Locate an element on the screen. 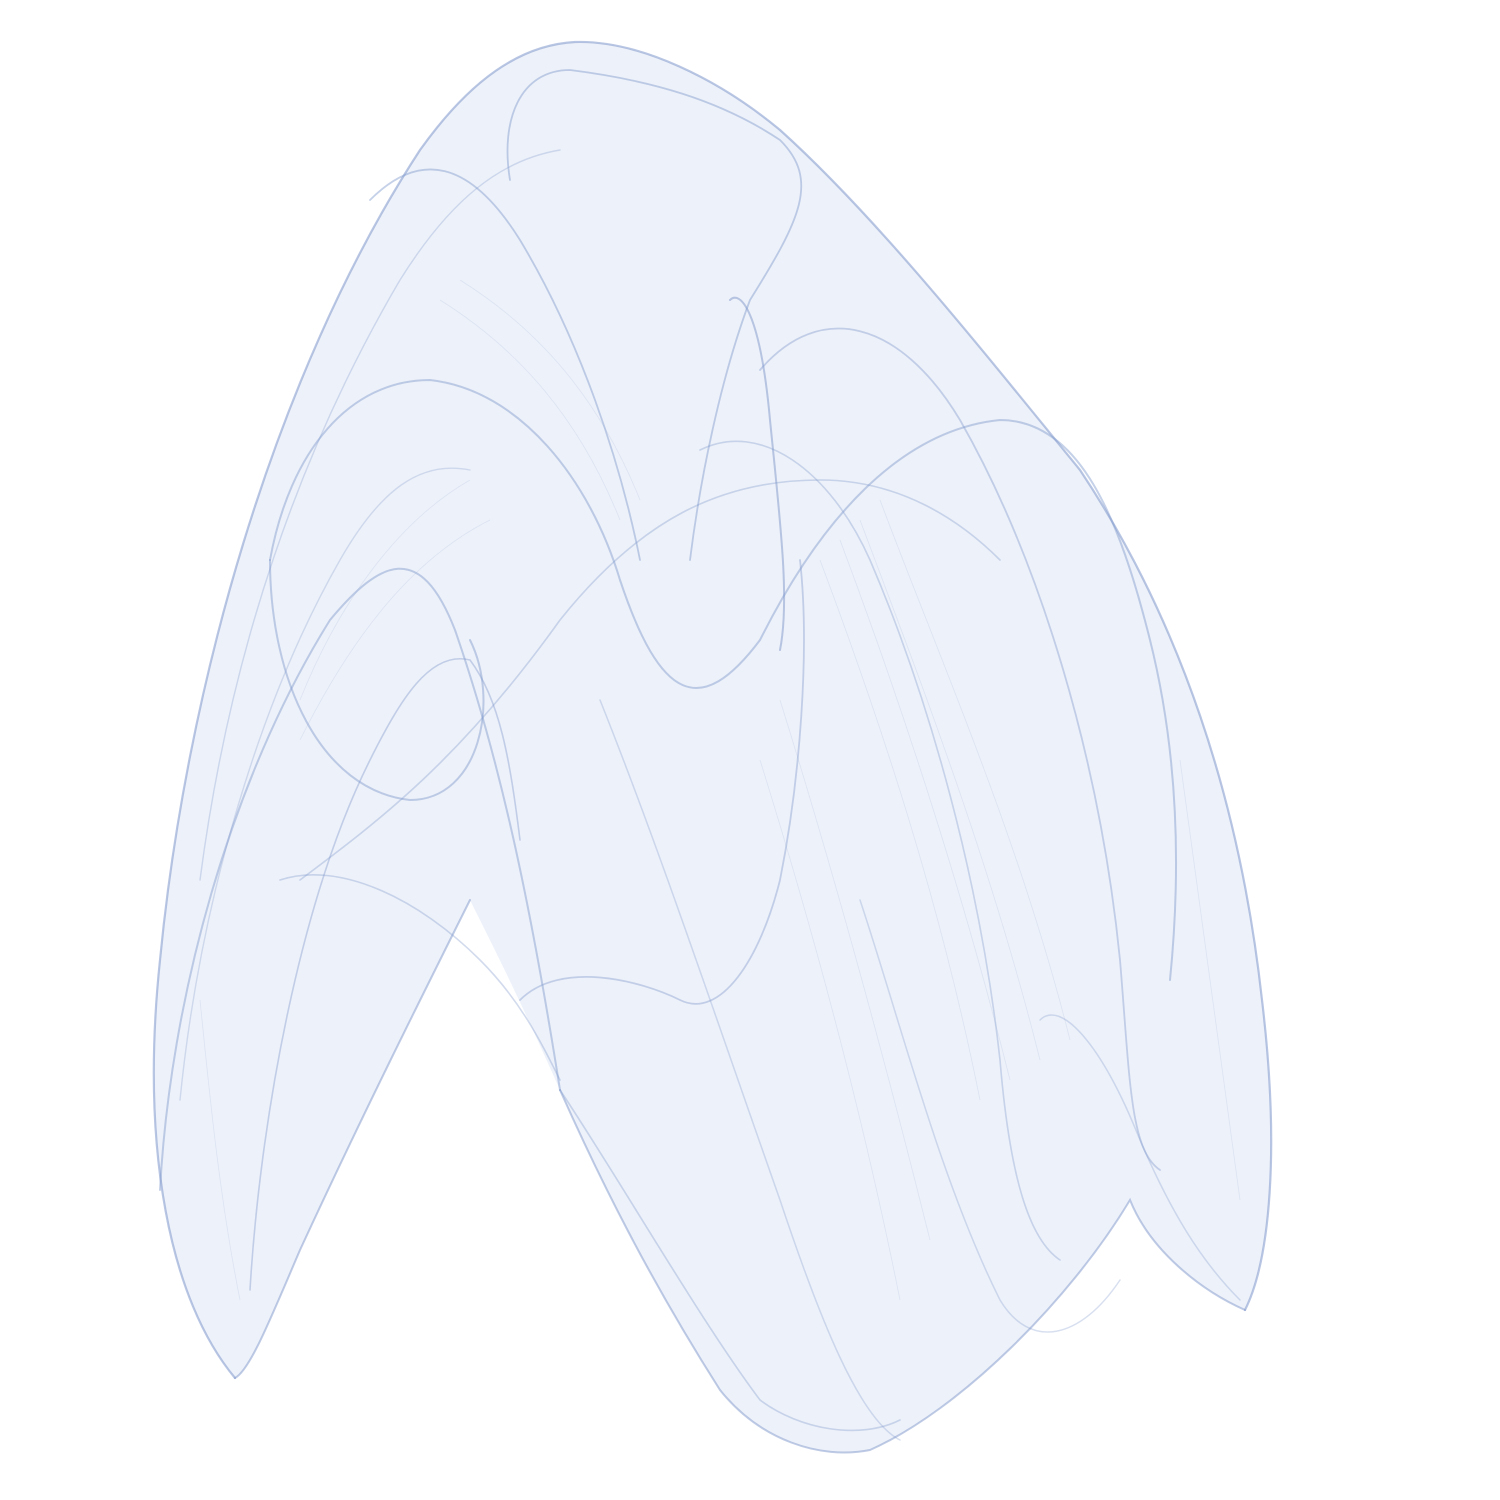 The height and width of the screenshot is (1500, 1500). left-lobe is located at coordinates (352, 1139).